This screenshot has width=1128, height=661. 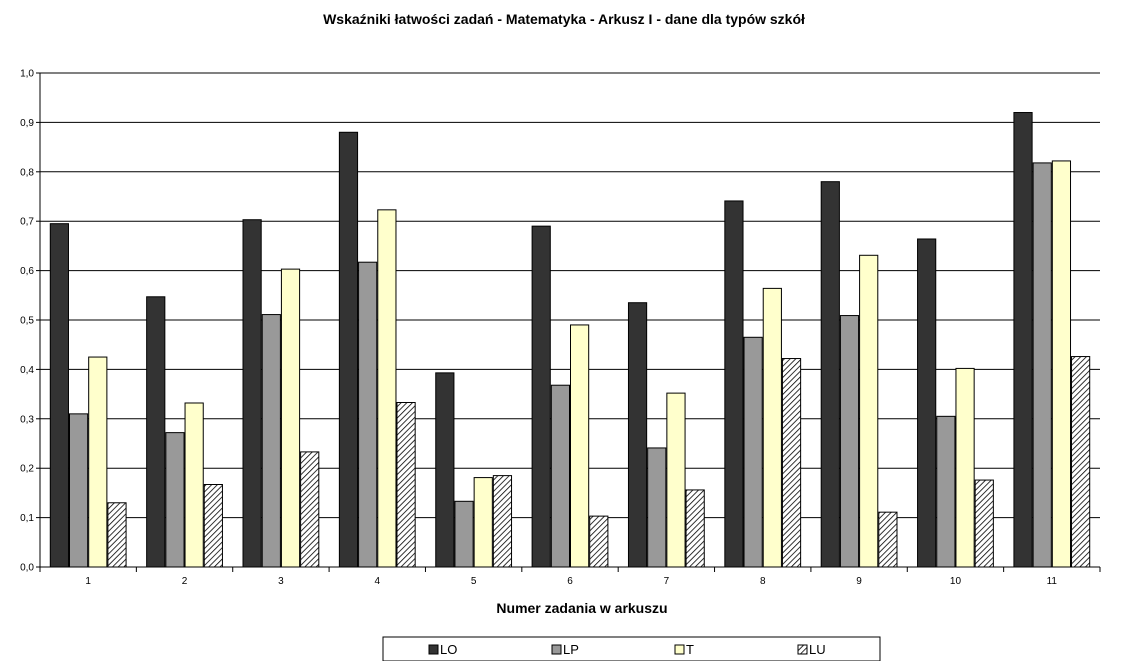 I want to click on x-tick-label: 2, so click(x=185, y=581).